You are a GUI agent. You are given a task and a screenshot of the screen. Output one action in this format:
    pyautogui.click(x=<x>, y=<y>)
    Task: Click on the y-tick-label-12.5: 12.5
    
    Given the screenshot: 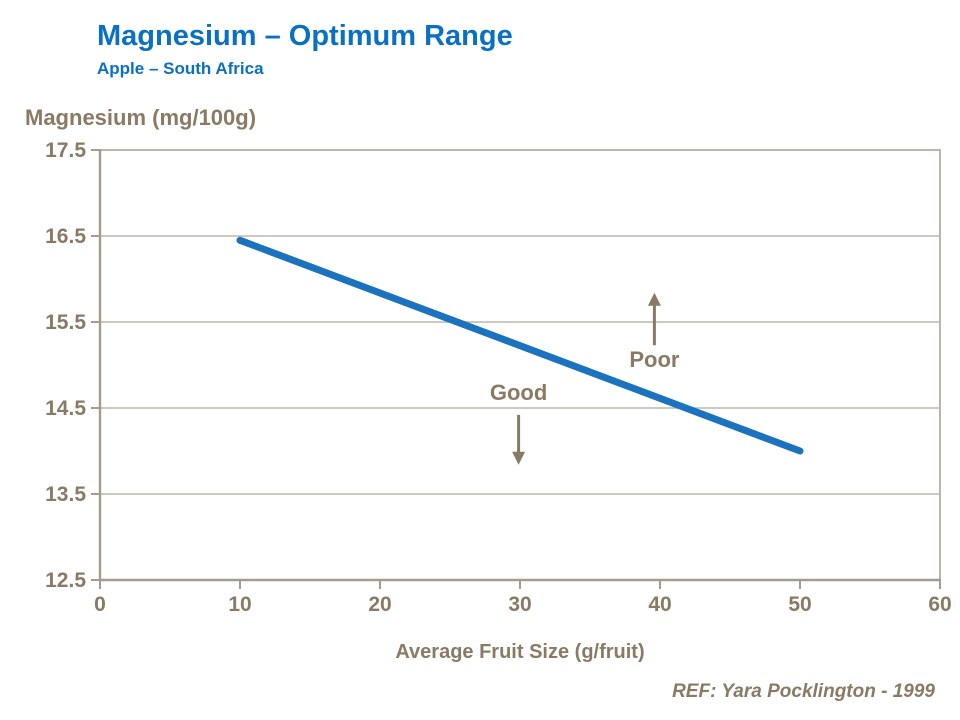 What is the action you would take?
    pyautogui.click(x=65, y=580)
    